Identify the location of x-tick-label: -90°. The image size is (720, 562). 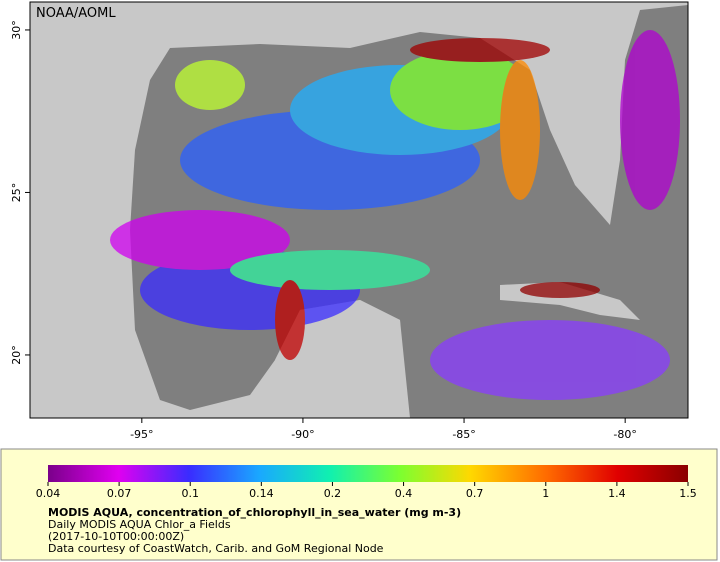
(302, 434).